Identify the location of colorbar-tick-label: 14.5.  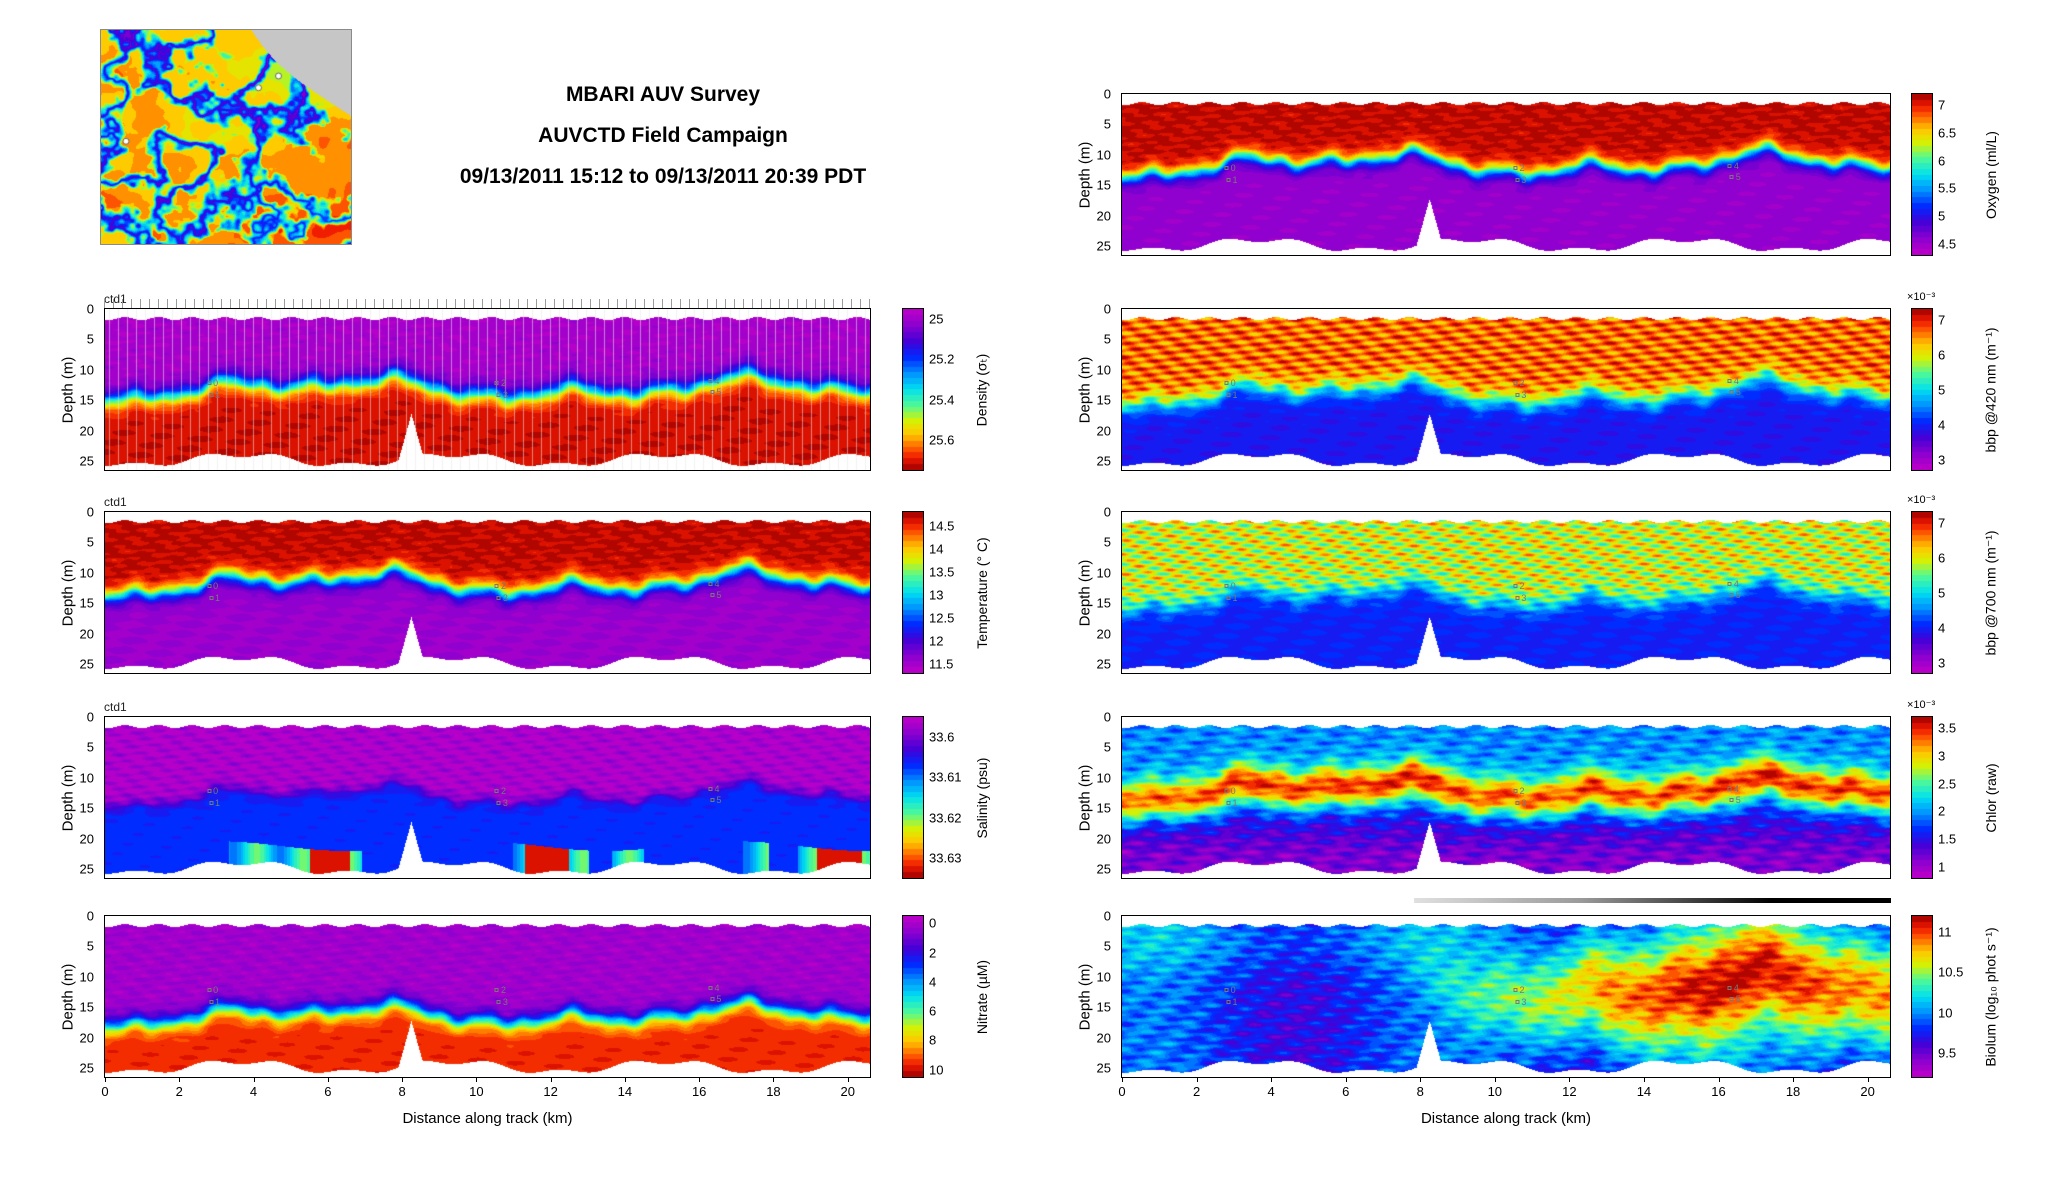
(942, 526).